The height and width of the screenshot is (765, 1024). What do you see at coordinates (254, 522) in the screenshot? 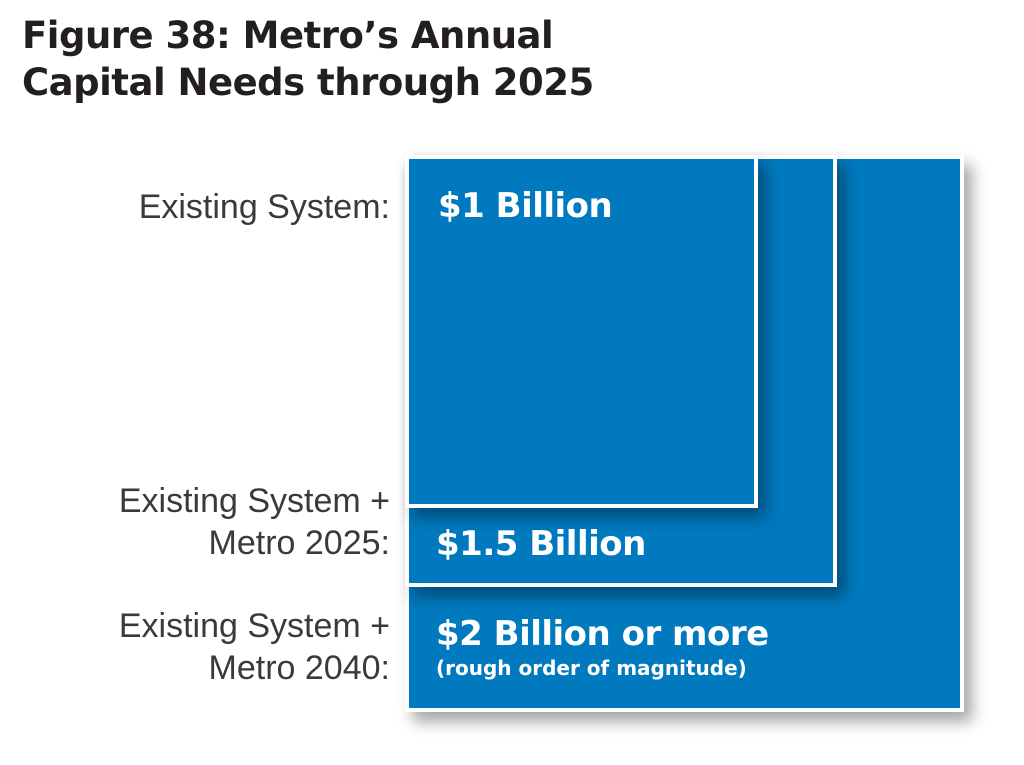
I see `label-metro-2025: Existing System + Metro 2025:` at bounding box center [254, 522].